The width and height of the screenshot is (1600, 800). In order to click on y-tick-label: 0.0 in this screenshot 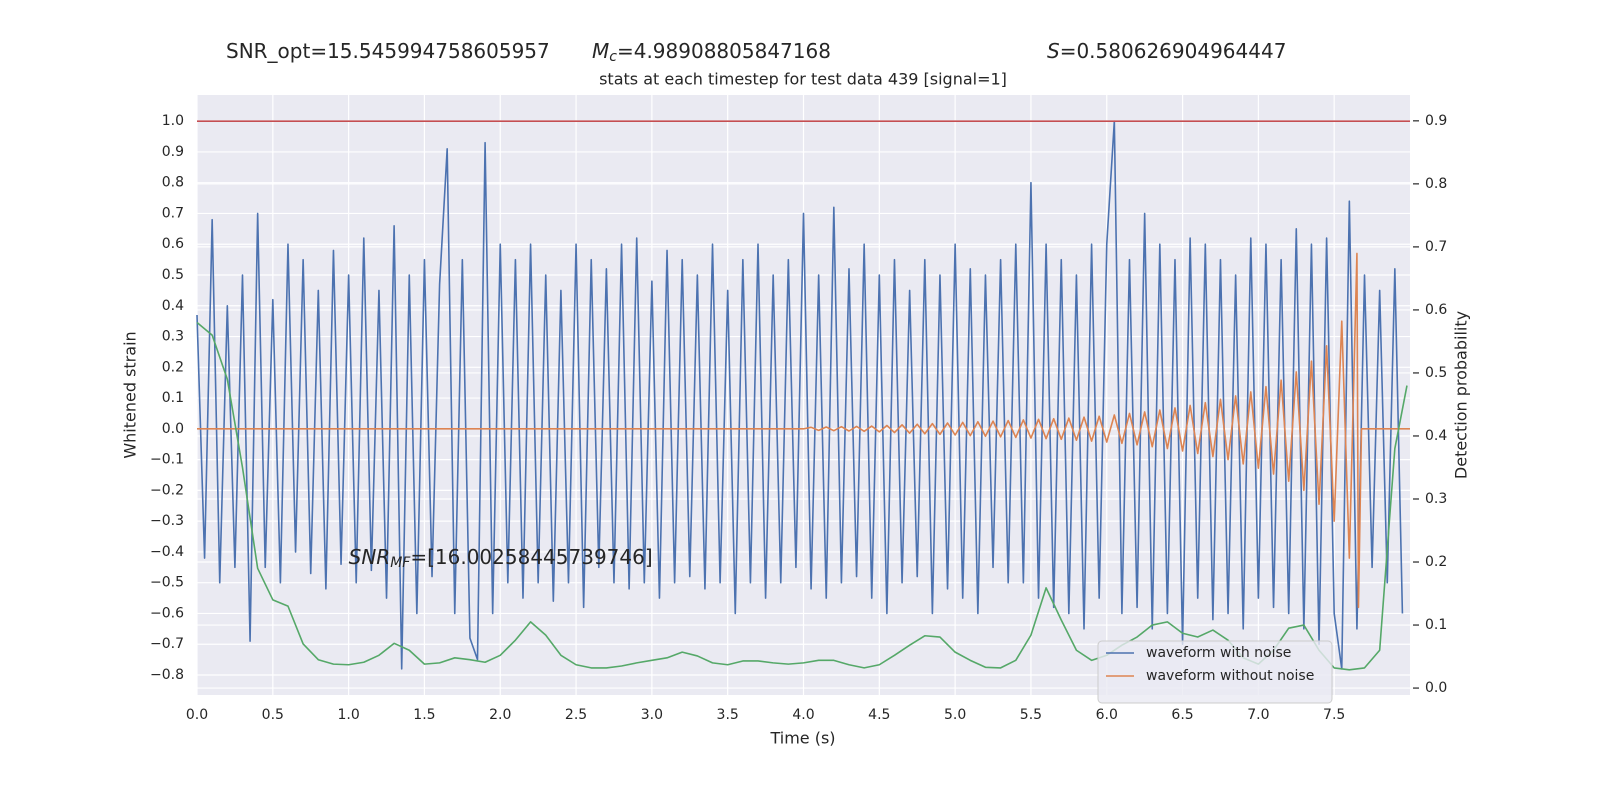, I will do `click(173, 429)`.